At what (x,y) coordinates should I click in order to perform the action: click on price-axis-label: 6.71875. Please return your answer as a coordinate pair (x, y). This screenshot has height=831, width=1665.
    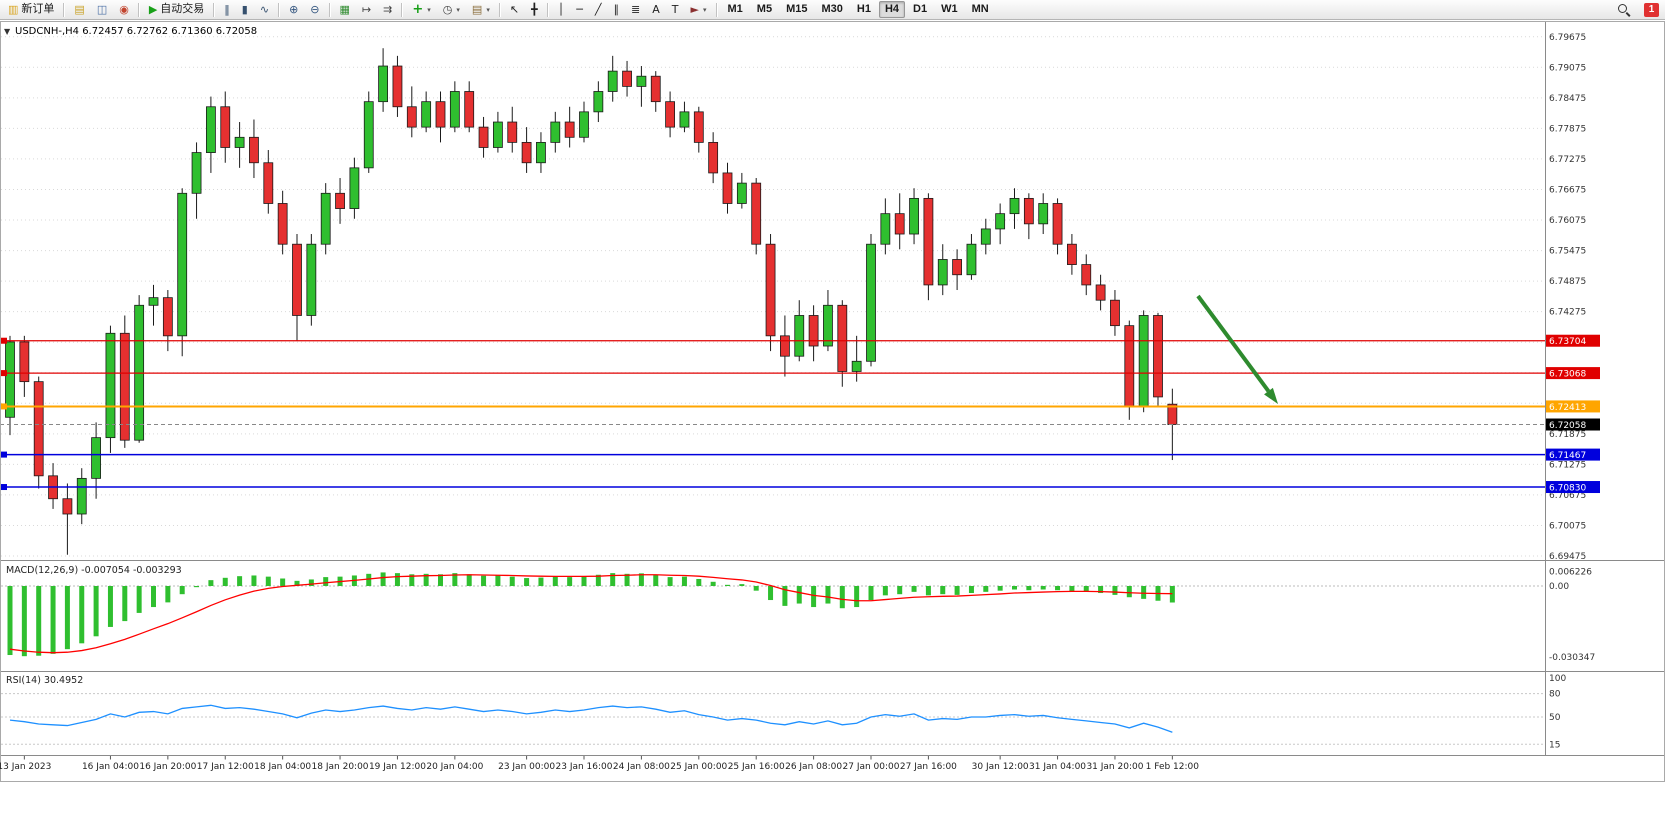
    Looking at the image, I should click on (1567, 435).